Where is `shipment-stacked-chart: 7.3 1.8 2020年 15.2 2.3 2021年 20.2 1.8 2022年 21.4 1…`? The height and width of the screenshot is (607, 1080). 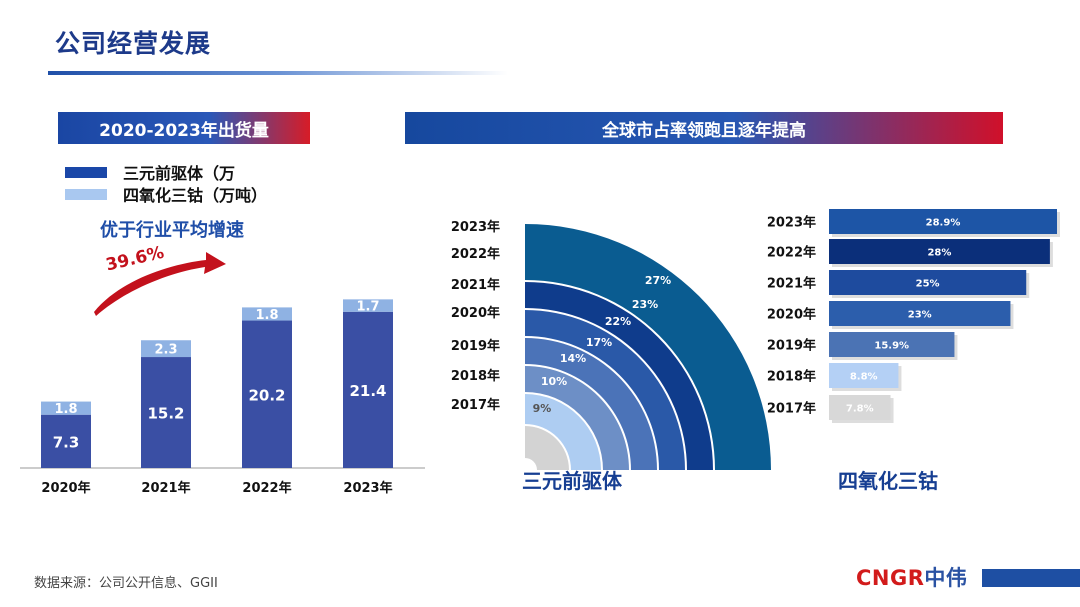 shipment-stacked-chart: 7.3 1.8 2020年 15.2 2.3 2021年 20.2 1.8 2022年 21.4 1… is located at coordinates (222, 397).